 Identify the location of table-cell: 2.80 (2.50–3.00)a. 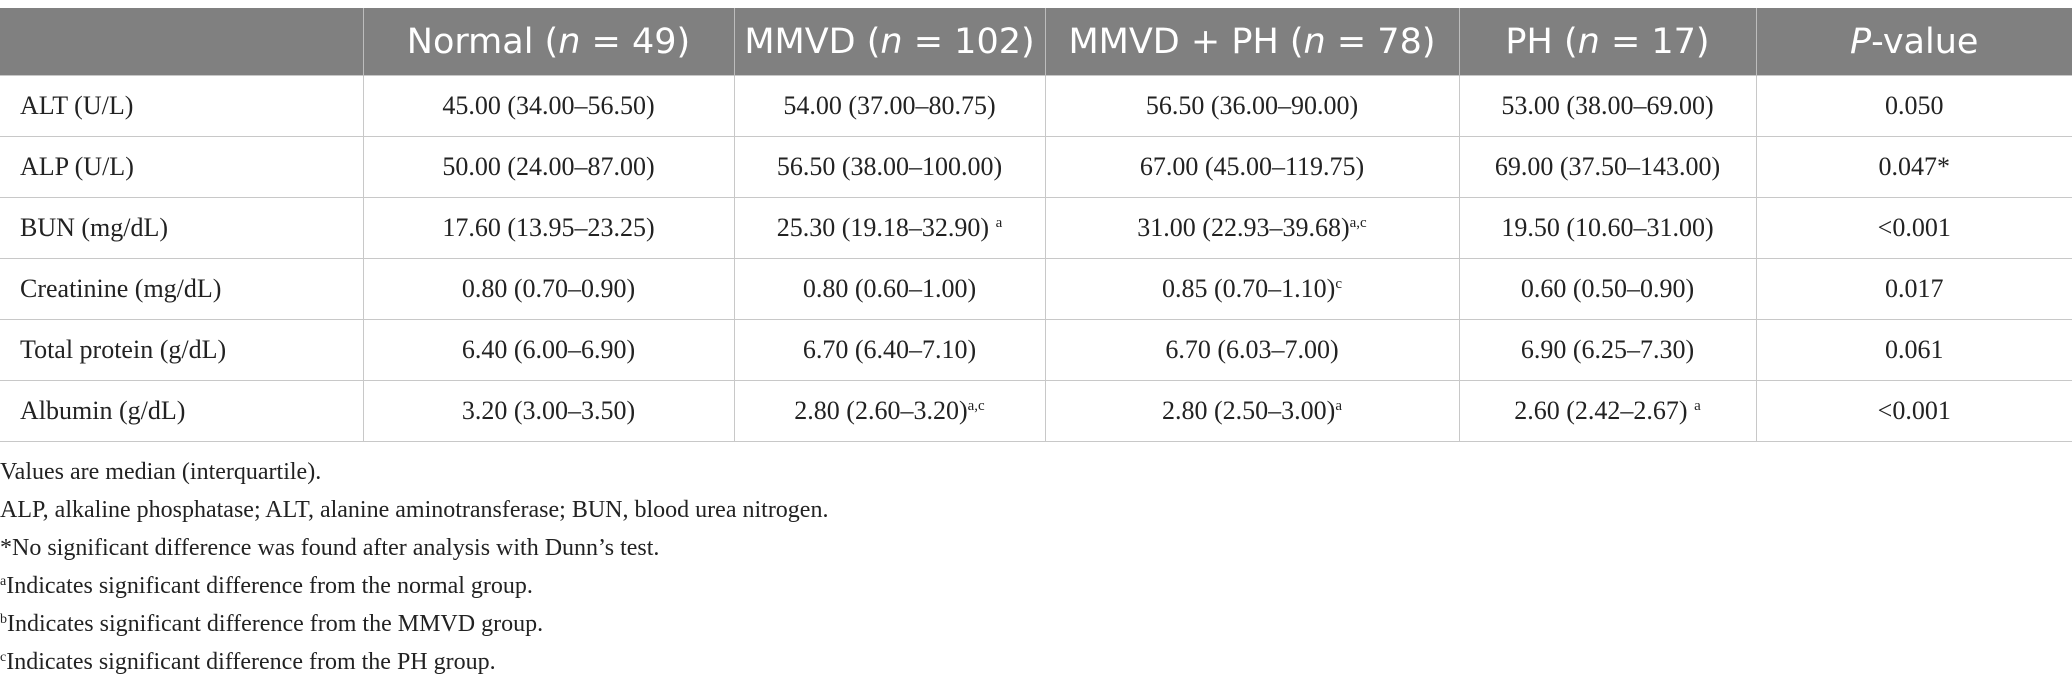
(1252, 411).